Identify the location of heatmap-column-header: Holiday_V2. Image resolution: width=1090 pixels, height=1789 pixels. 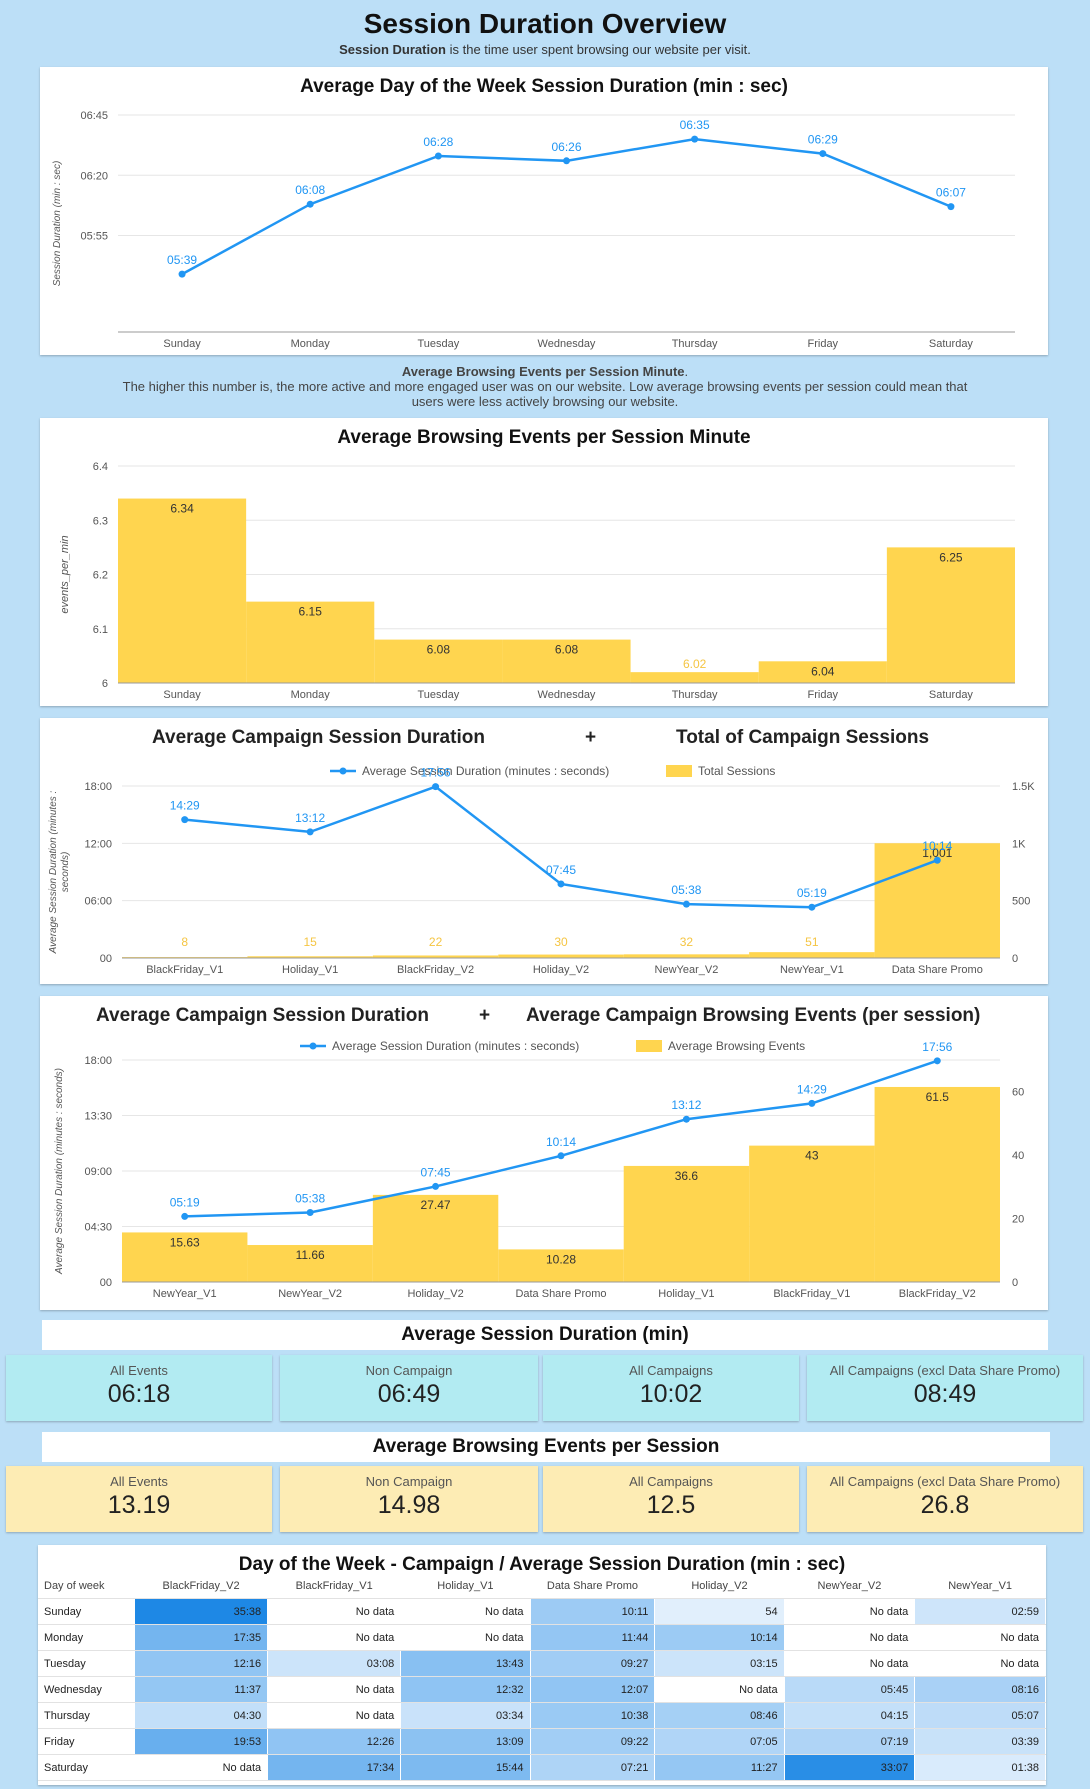
(719, 1586).